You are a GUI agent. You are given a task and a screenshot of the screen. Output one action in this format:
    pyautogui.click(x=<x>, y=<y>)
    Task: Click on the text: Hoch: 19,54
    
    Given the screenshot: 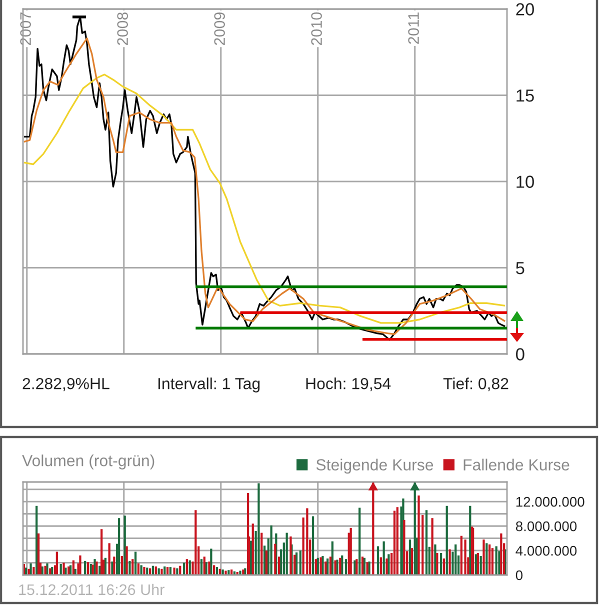 What is the action you would take?
    pyautogui.click(x=348, y=385)
    